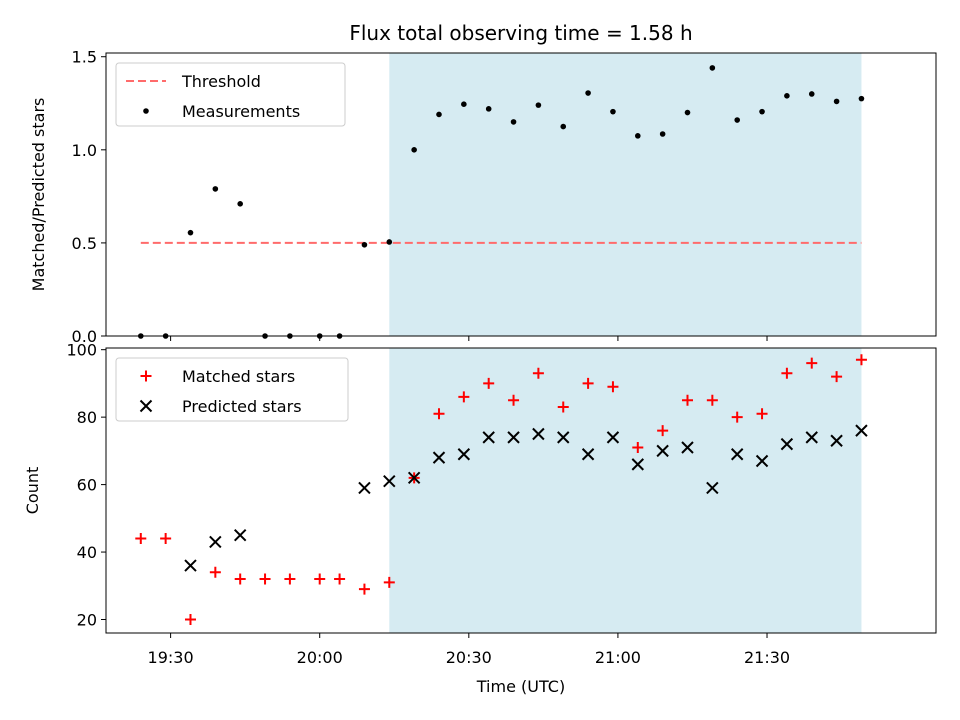 Image resolution: width=960 pixels, height=720 pixels. I want to click on y-tick-label: 40, so click(87, 552).